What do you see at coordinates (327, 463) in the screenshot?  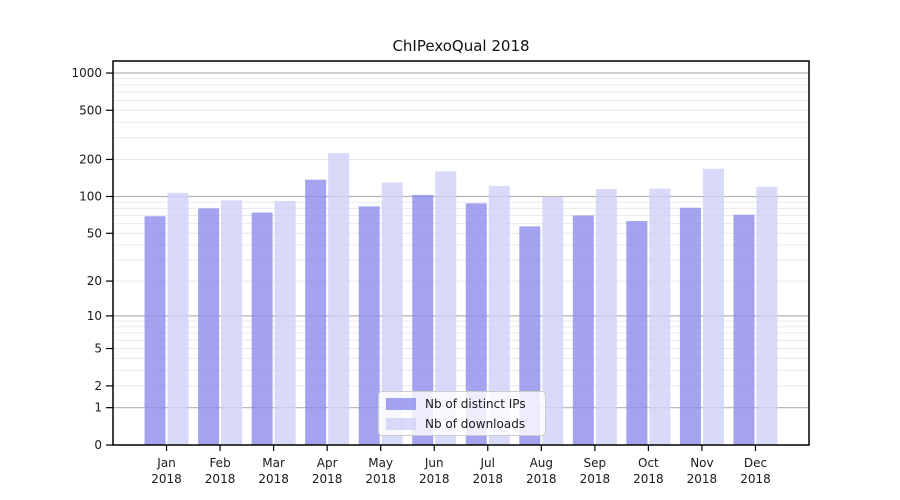 I see `x-tick-label-month: Apr` at bounding box center [327, 463].